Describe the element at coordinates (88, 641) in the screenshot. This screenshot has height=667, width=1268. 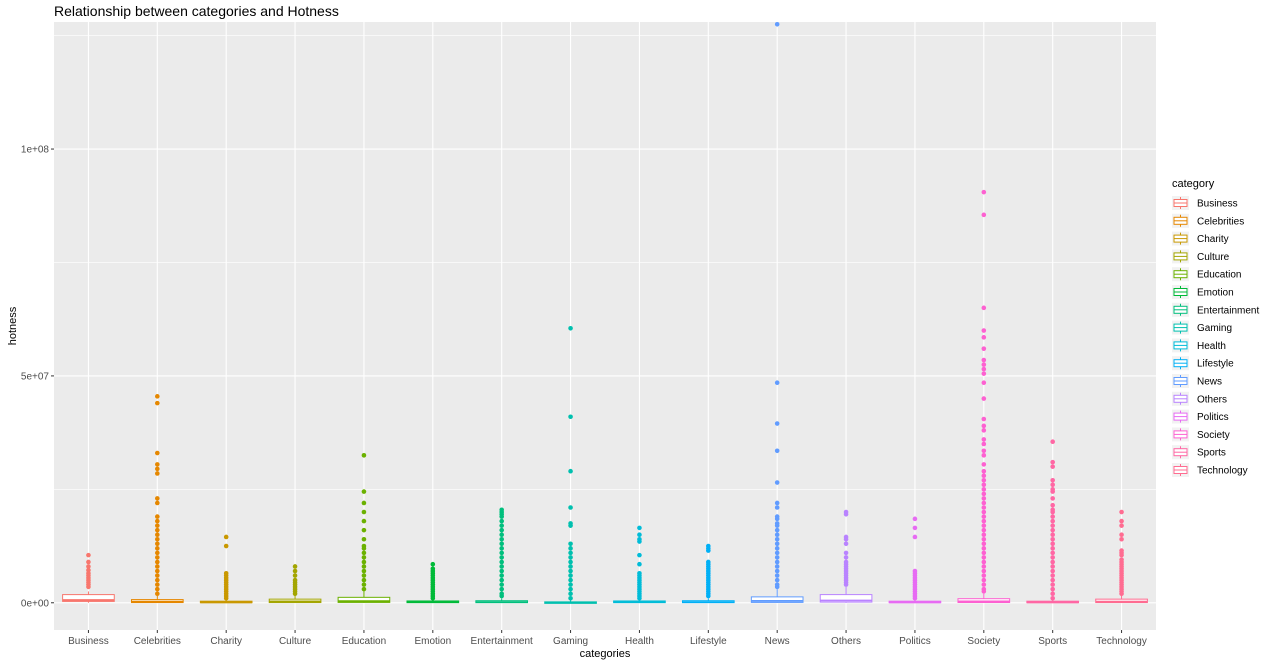
I see `x-tick-label: Business` at that location.